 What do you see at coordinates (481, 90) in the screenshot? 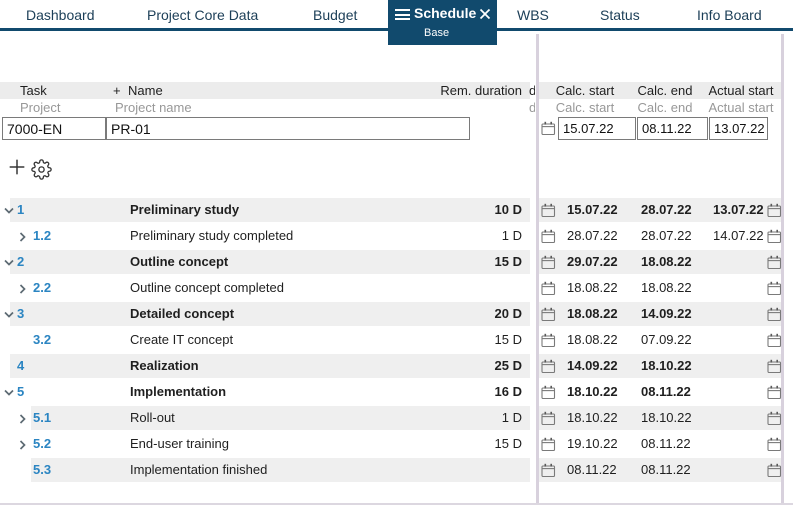
I see `header-rem-duration: Rem. duration` at bounding box center [481, 90].